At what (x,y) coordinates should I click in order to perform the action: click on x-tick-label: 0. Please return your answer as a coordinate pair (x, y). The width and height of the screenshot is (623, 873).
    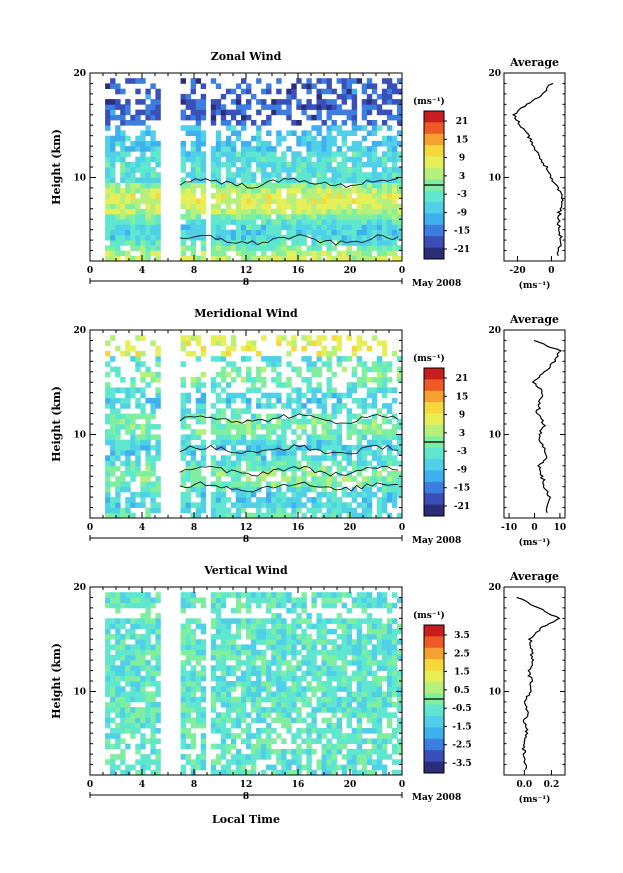
    Looking at the image, I should click on (402, 785).